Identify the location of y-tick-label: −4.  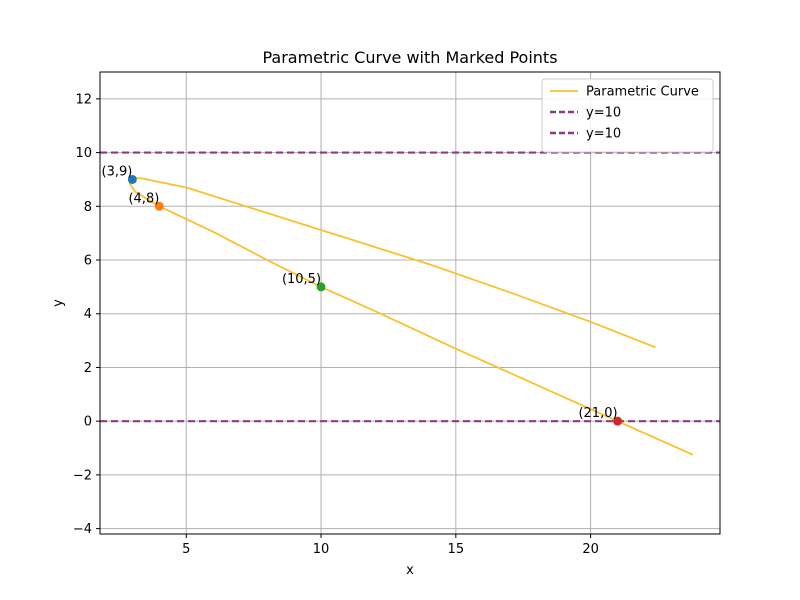
(82, 529).